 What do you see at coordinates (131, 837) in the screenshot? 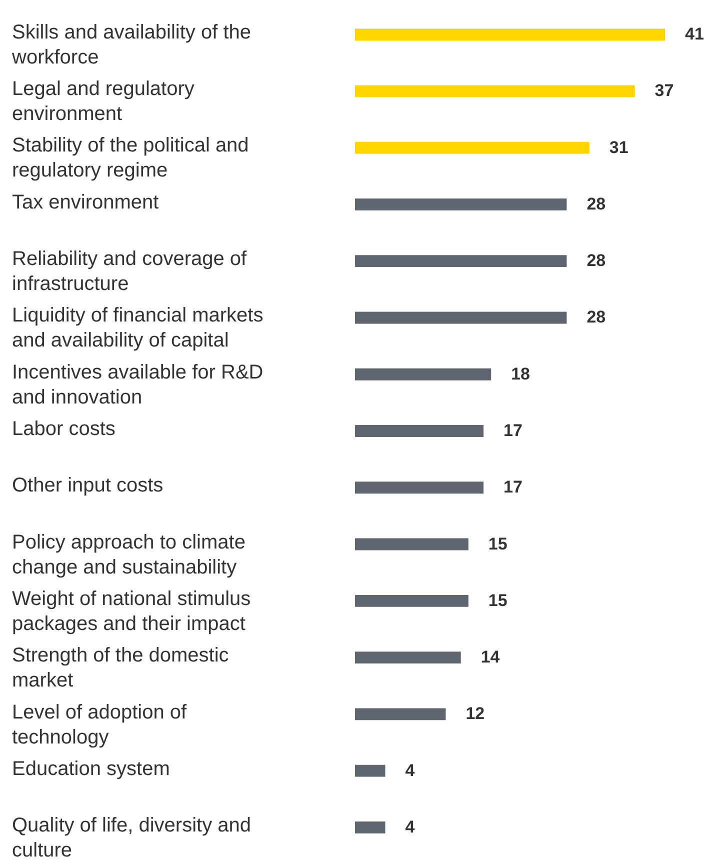
I see `y-tick-label: Quality of life, diversity and culture` at bounding box center [131, 837].